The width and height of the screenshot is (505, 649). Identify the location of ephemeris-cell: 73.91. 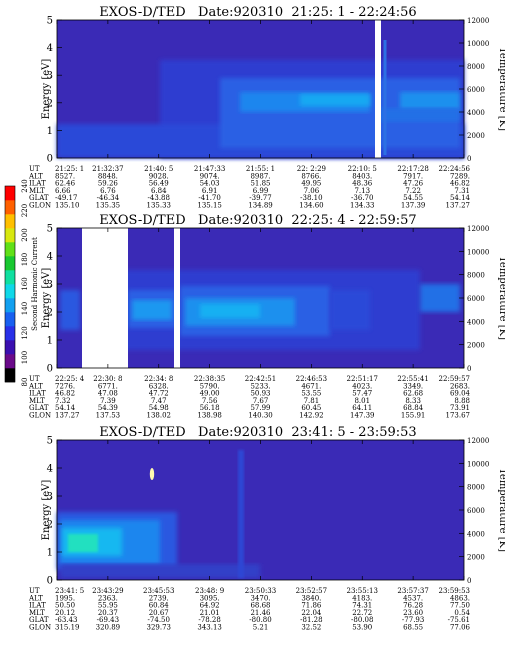
(460, 408).